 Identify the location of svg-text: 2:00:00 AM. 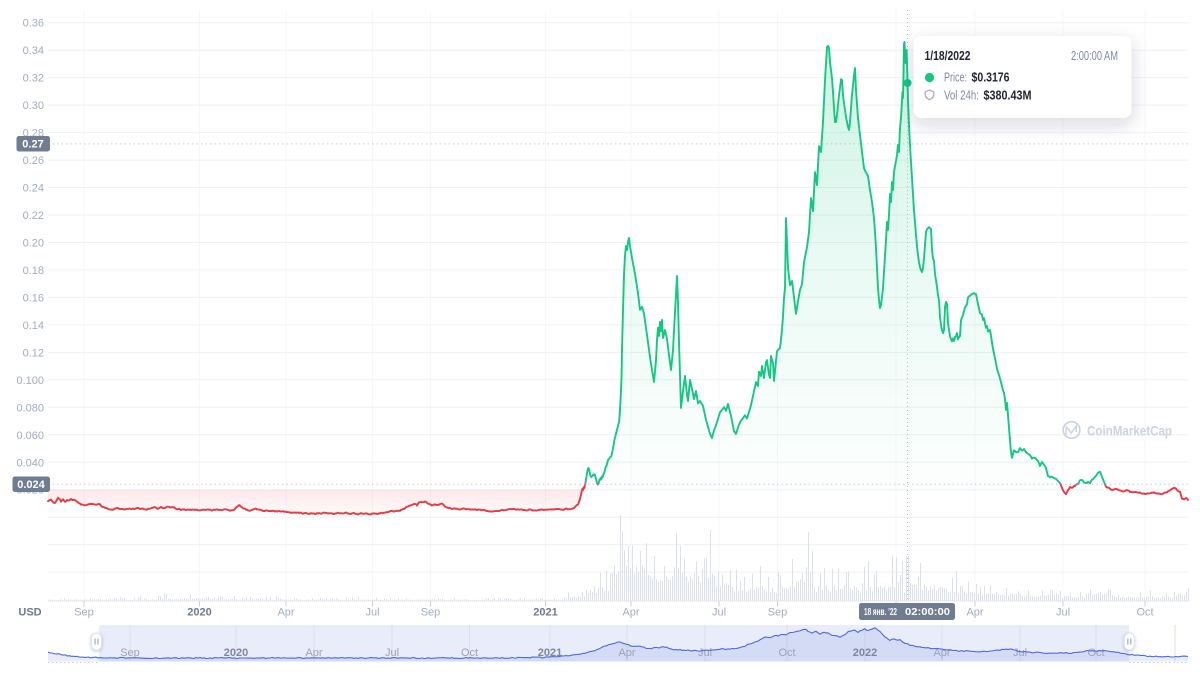
(1094, 56).